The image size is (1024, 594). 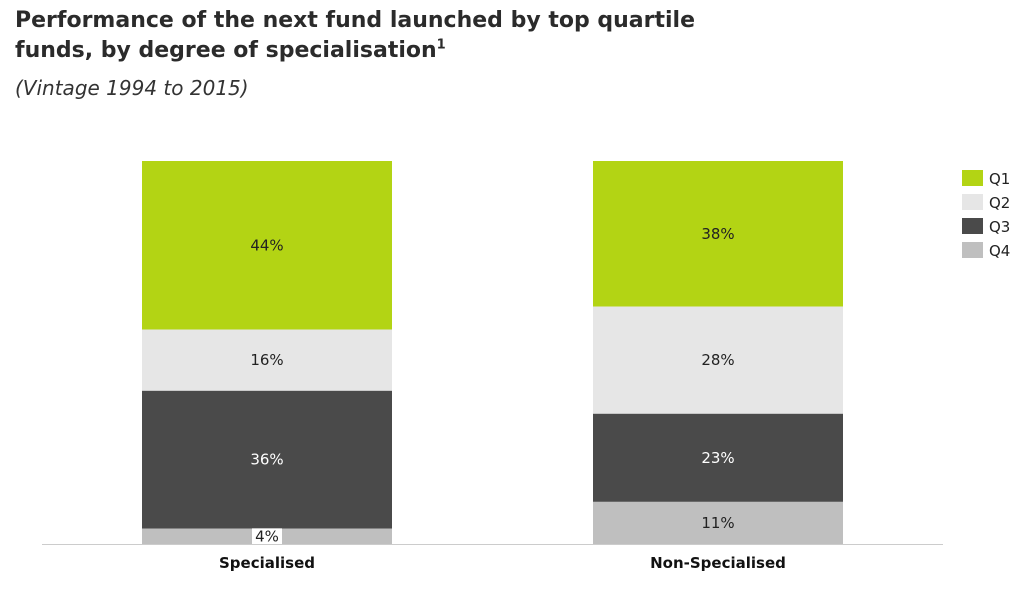 I want to click on legend-swatch-q2, so click(x=972, y=202).